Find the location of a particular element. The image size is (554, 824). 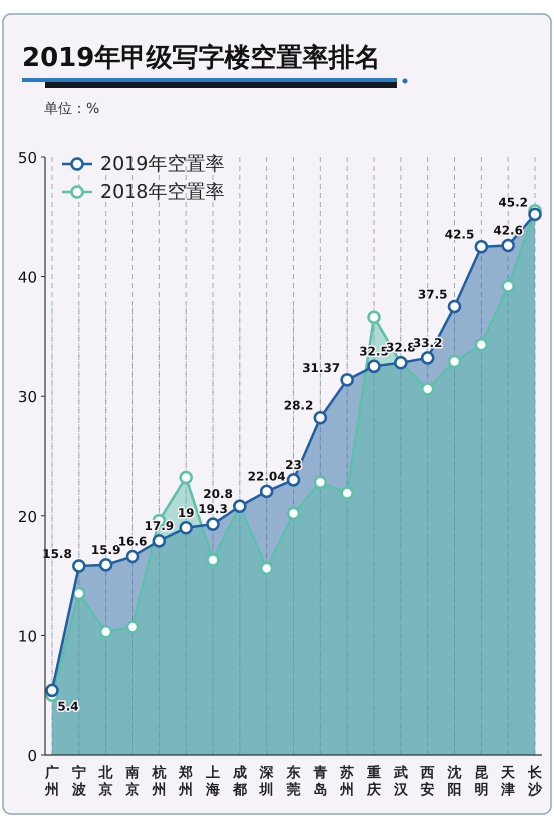

data-label: 22.04 is located at coordinates (267, 476).